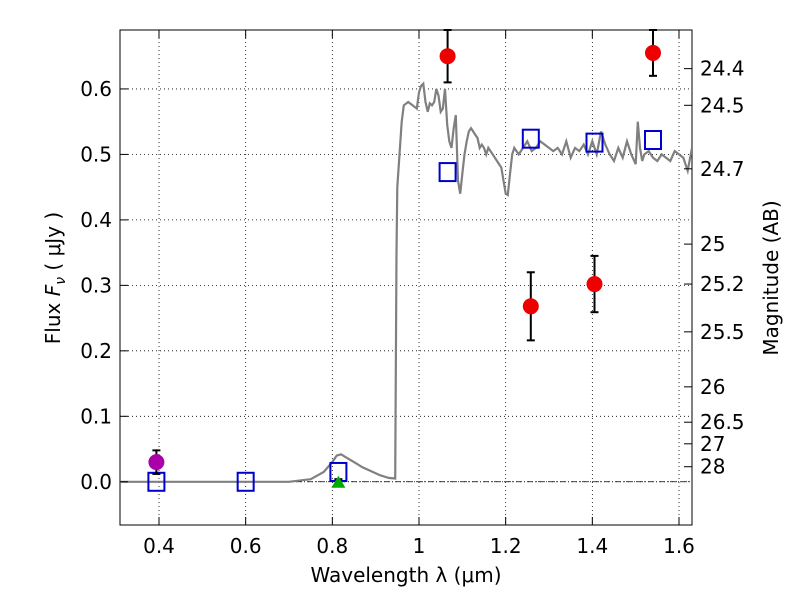 The image size is (800, 600). Describe the element at coordinates (712, 467) in the screenshot. I see `magnitude-tick-label: 28` at that location.